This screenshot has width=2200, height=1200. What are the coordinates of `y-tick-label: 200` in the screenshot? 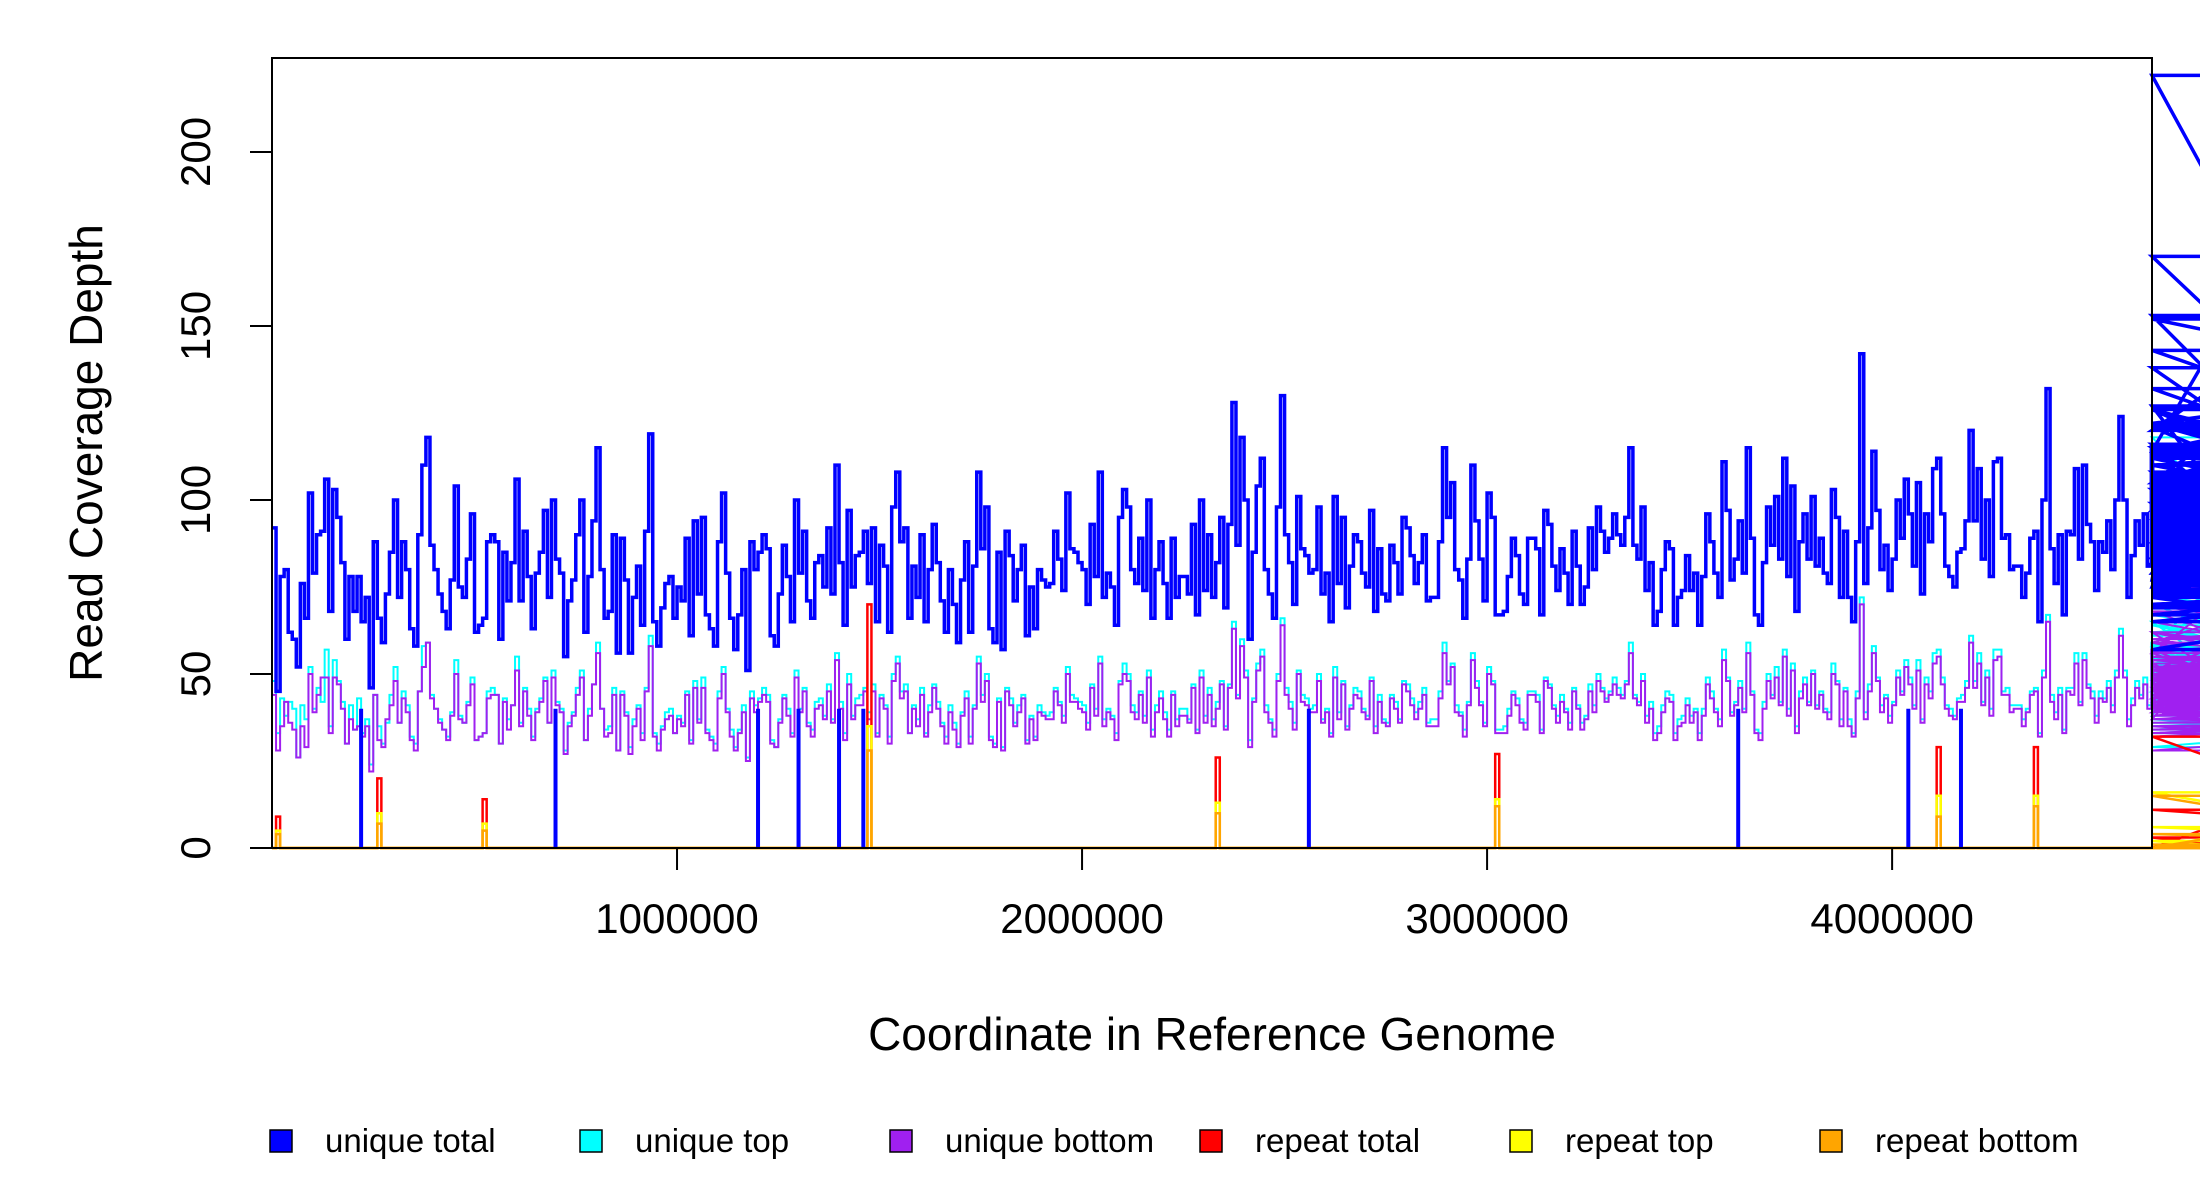 It's located at (195, 152).